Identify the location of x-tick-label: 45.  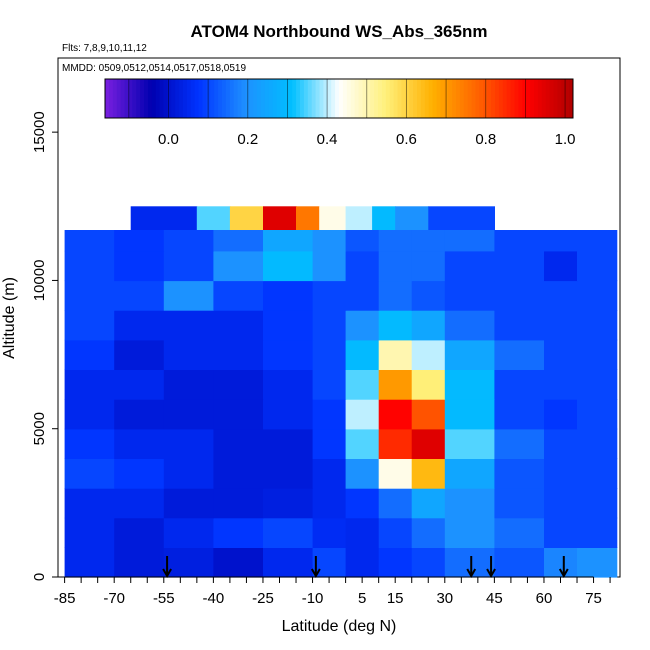
(494, 598).